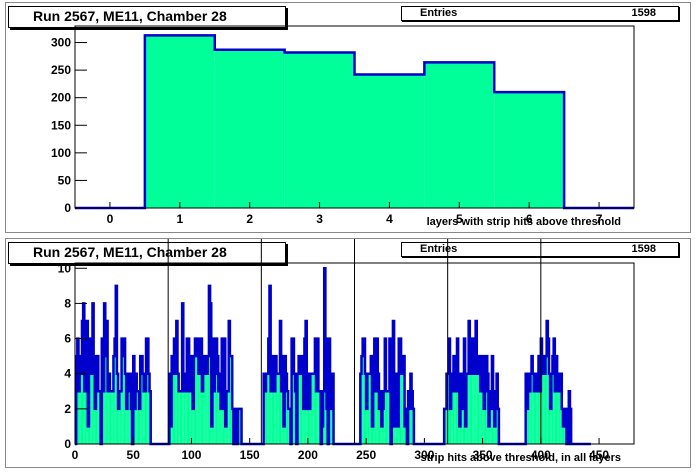 The width and height of the screenshot is (696, 472). What do you see at coordinates (250, 455) in the screenshot?
I see `x-tick-label: 150` at bounding box center [250, 455].